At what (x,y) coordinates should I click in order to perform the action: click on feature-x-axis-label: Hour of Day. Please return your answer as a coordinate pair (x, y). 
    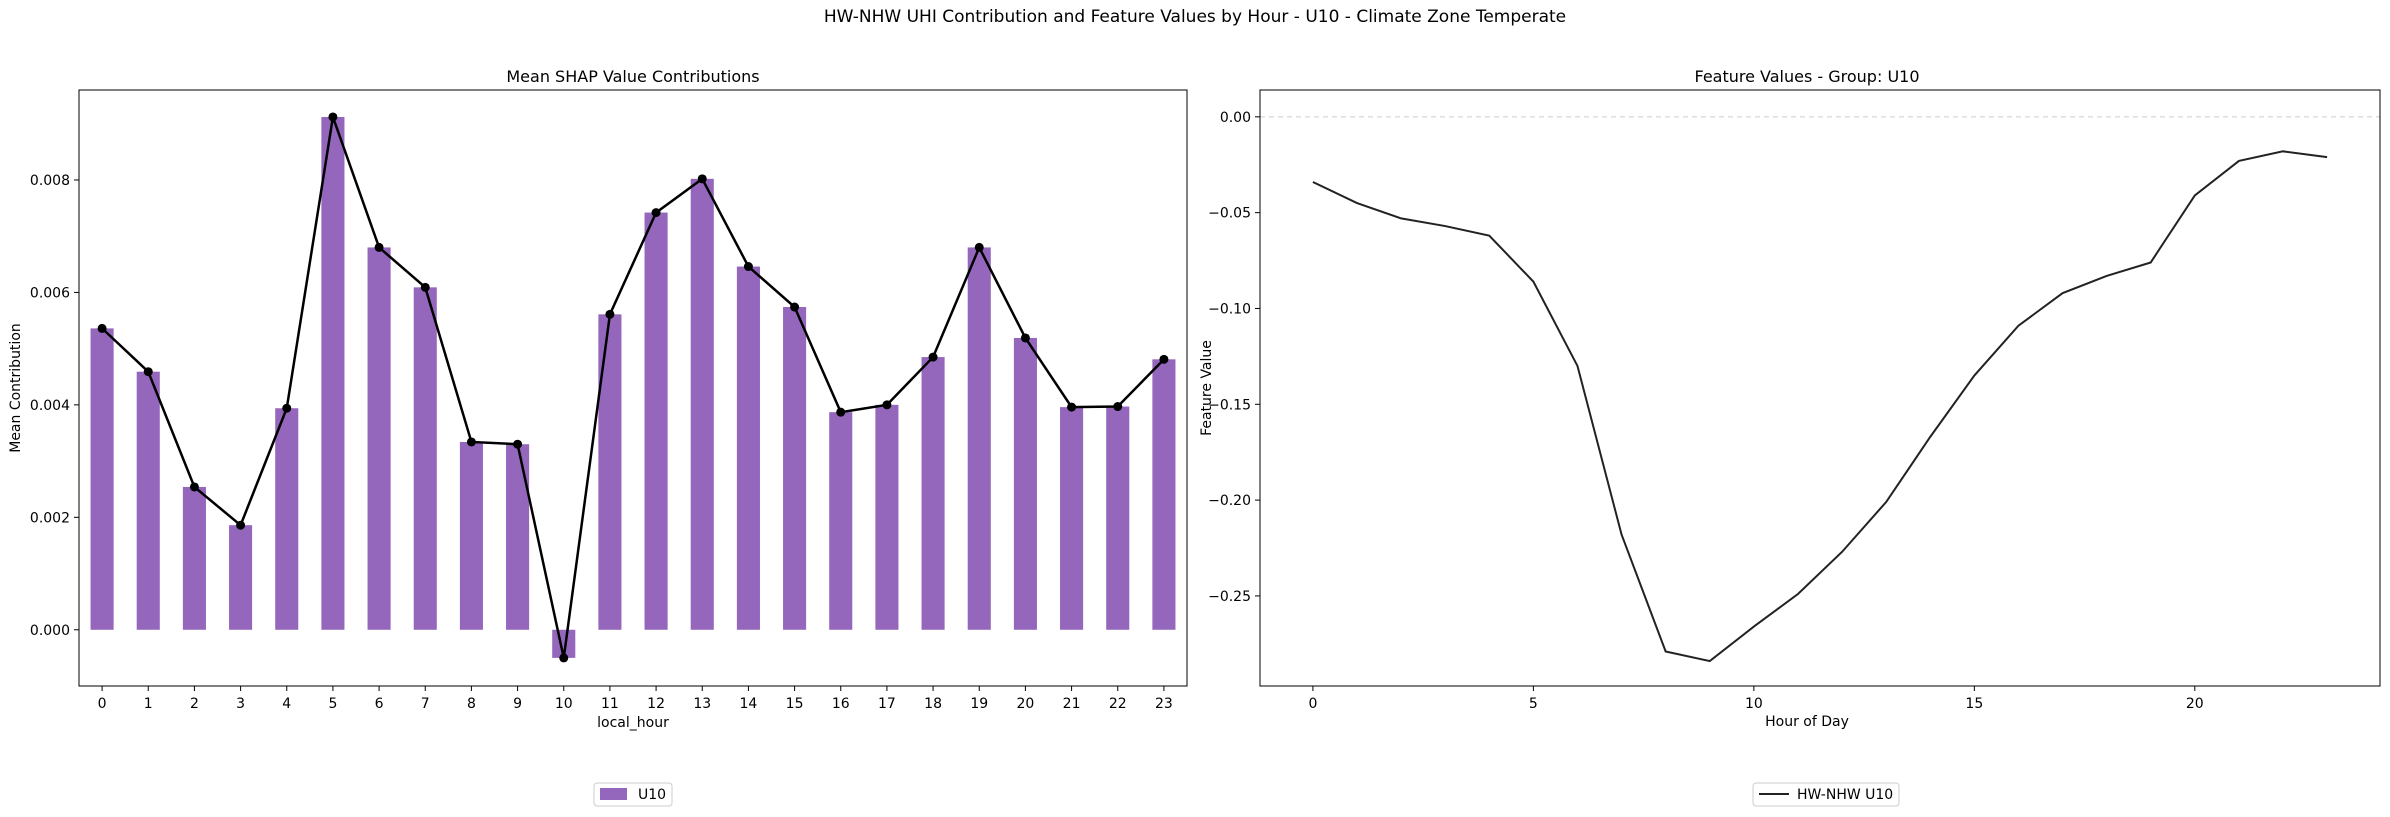
    Looking at the image, I should click on (1807, 722).